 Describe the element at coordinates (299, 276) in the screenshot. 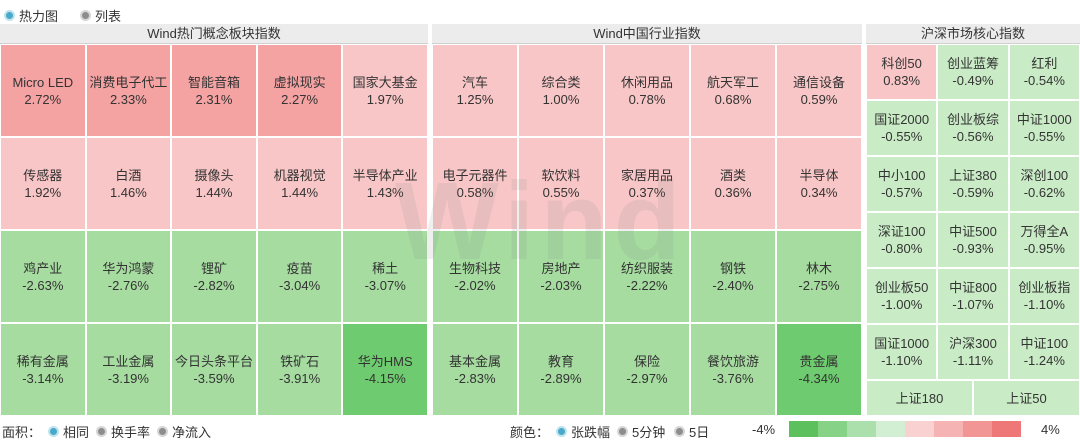

I see `heatmap-cell: 疫苗 -3.04%` at that location.